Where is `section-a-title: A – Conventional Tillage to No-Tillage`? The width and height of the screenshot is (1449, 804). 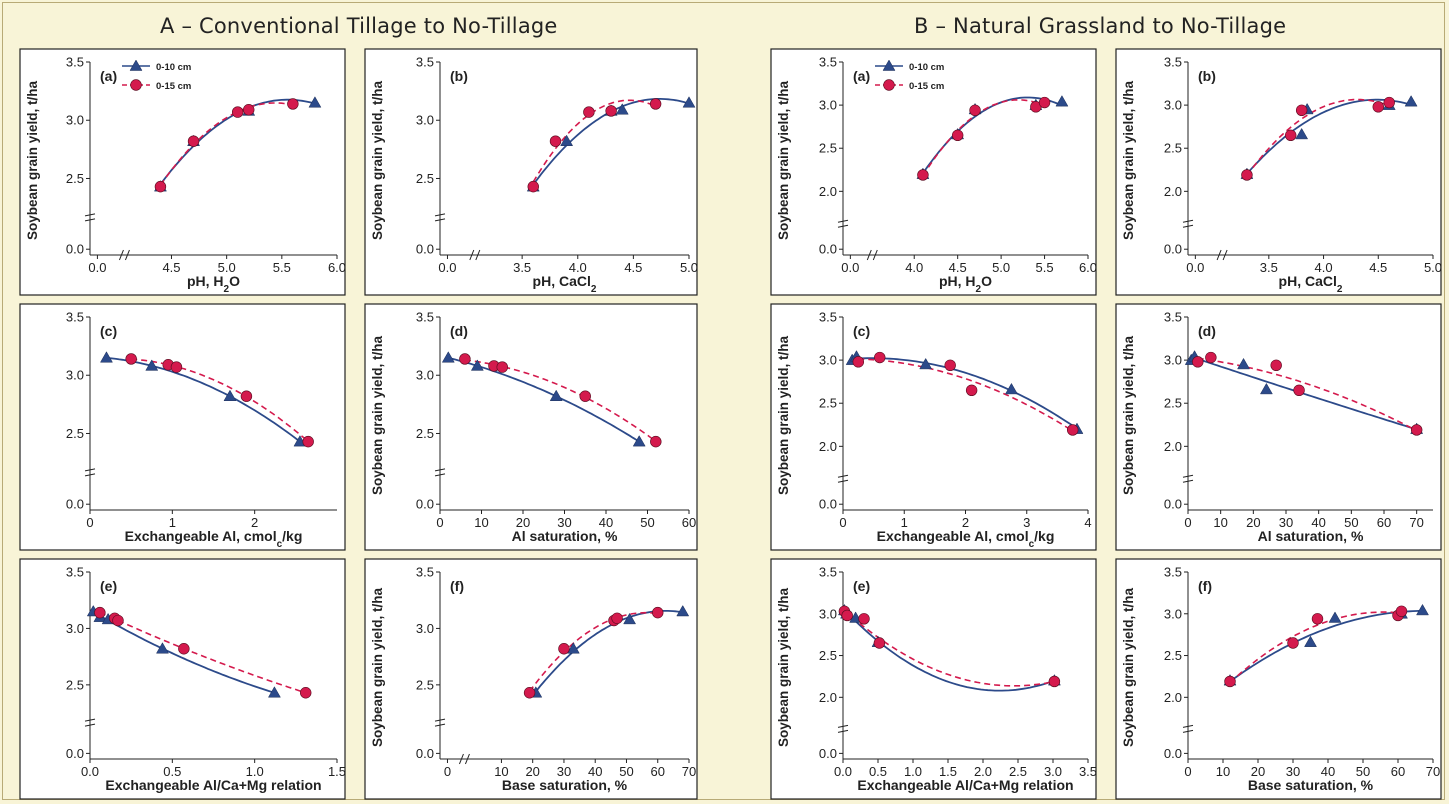
section-a-title: A – Conventional Tillage to No-Tillage is located at coordinates (359, 26).